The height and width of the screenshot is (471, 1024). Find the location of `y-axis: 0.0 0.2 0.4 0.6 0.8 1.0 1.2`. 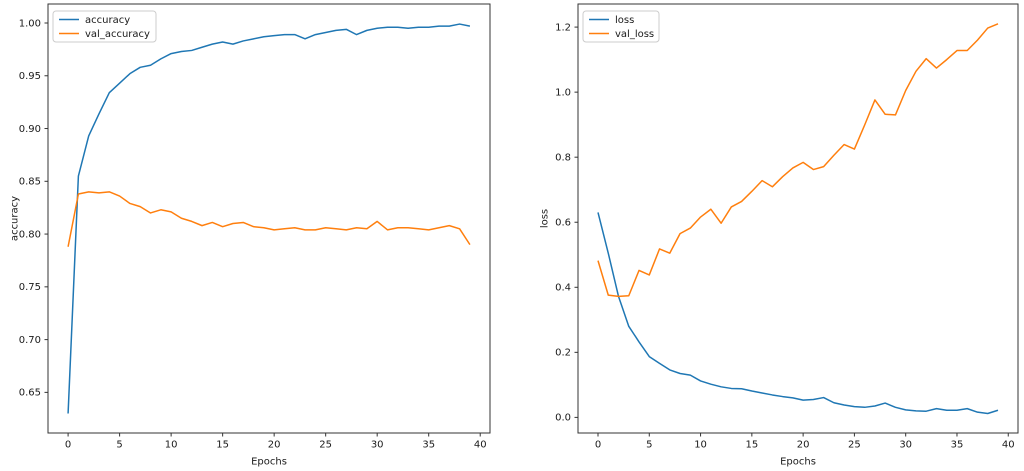

y-axis: 0.0 0.2 0.4 0.6 0.8 1.0 1.2 is located at coordinates (566, 223).